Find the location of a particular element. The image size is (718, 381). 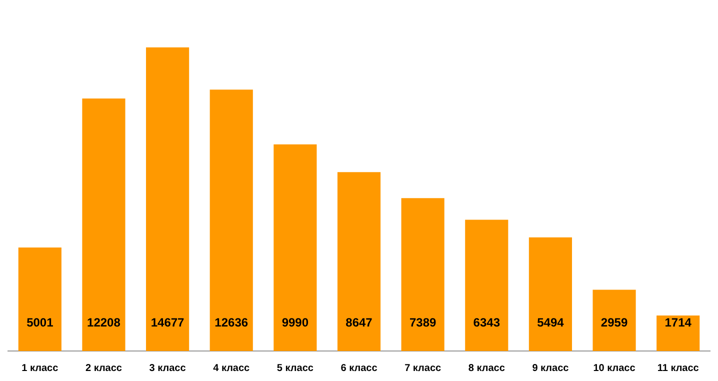

x-tick-label: 10 класс is located at coordinates (614, 368).